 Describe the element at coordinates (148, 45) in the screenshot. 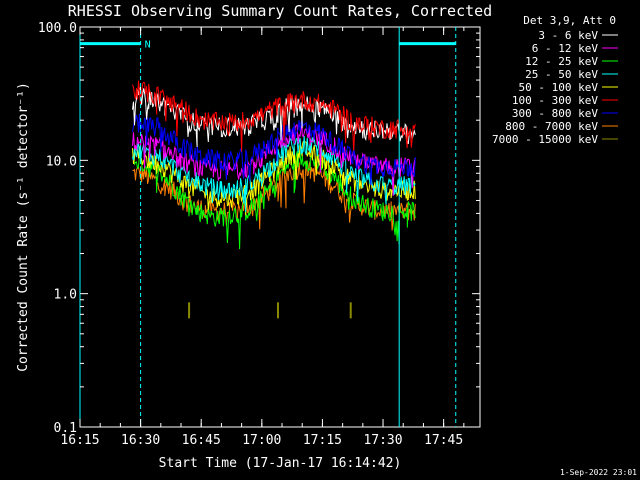

I see `night-label: N` at that location.